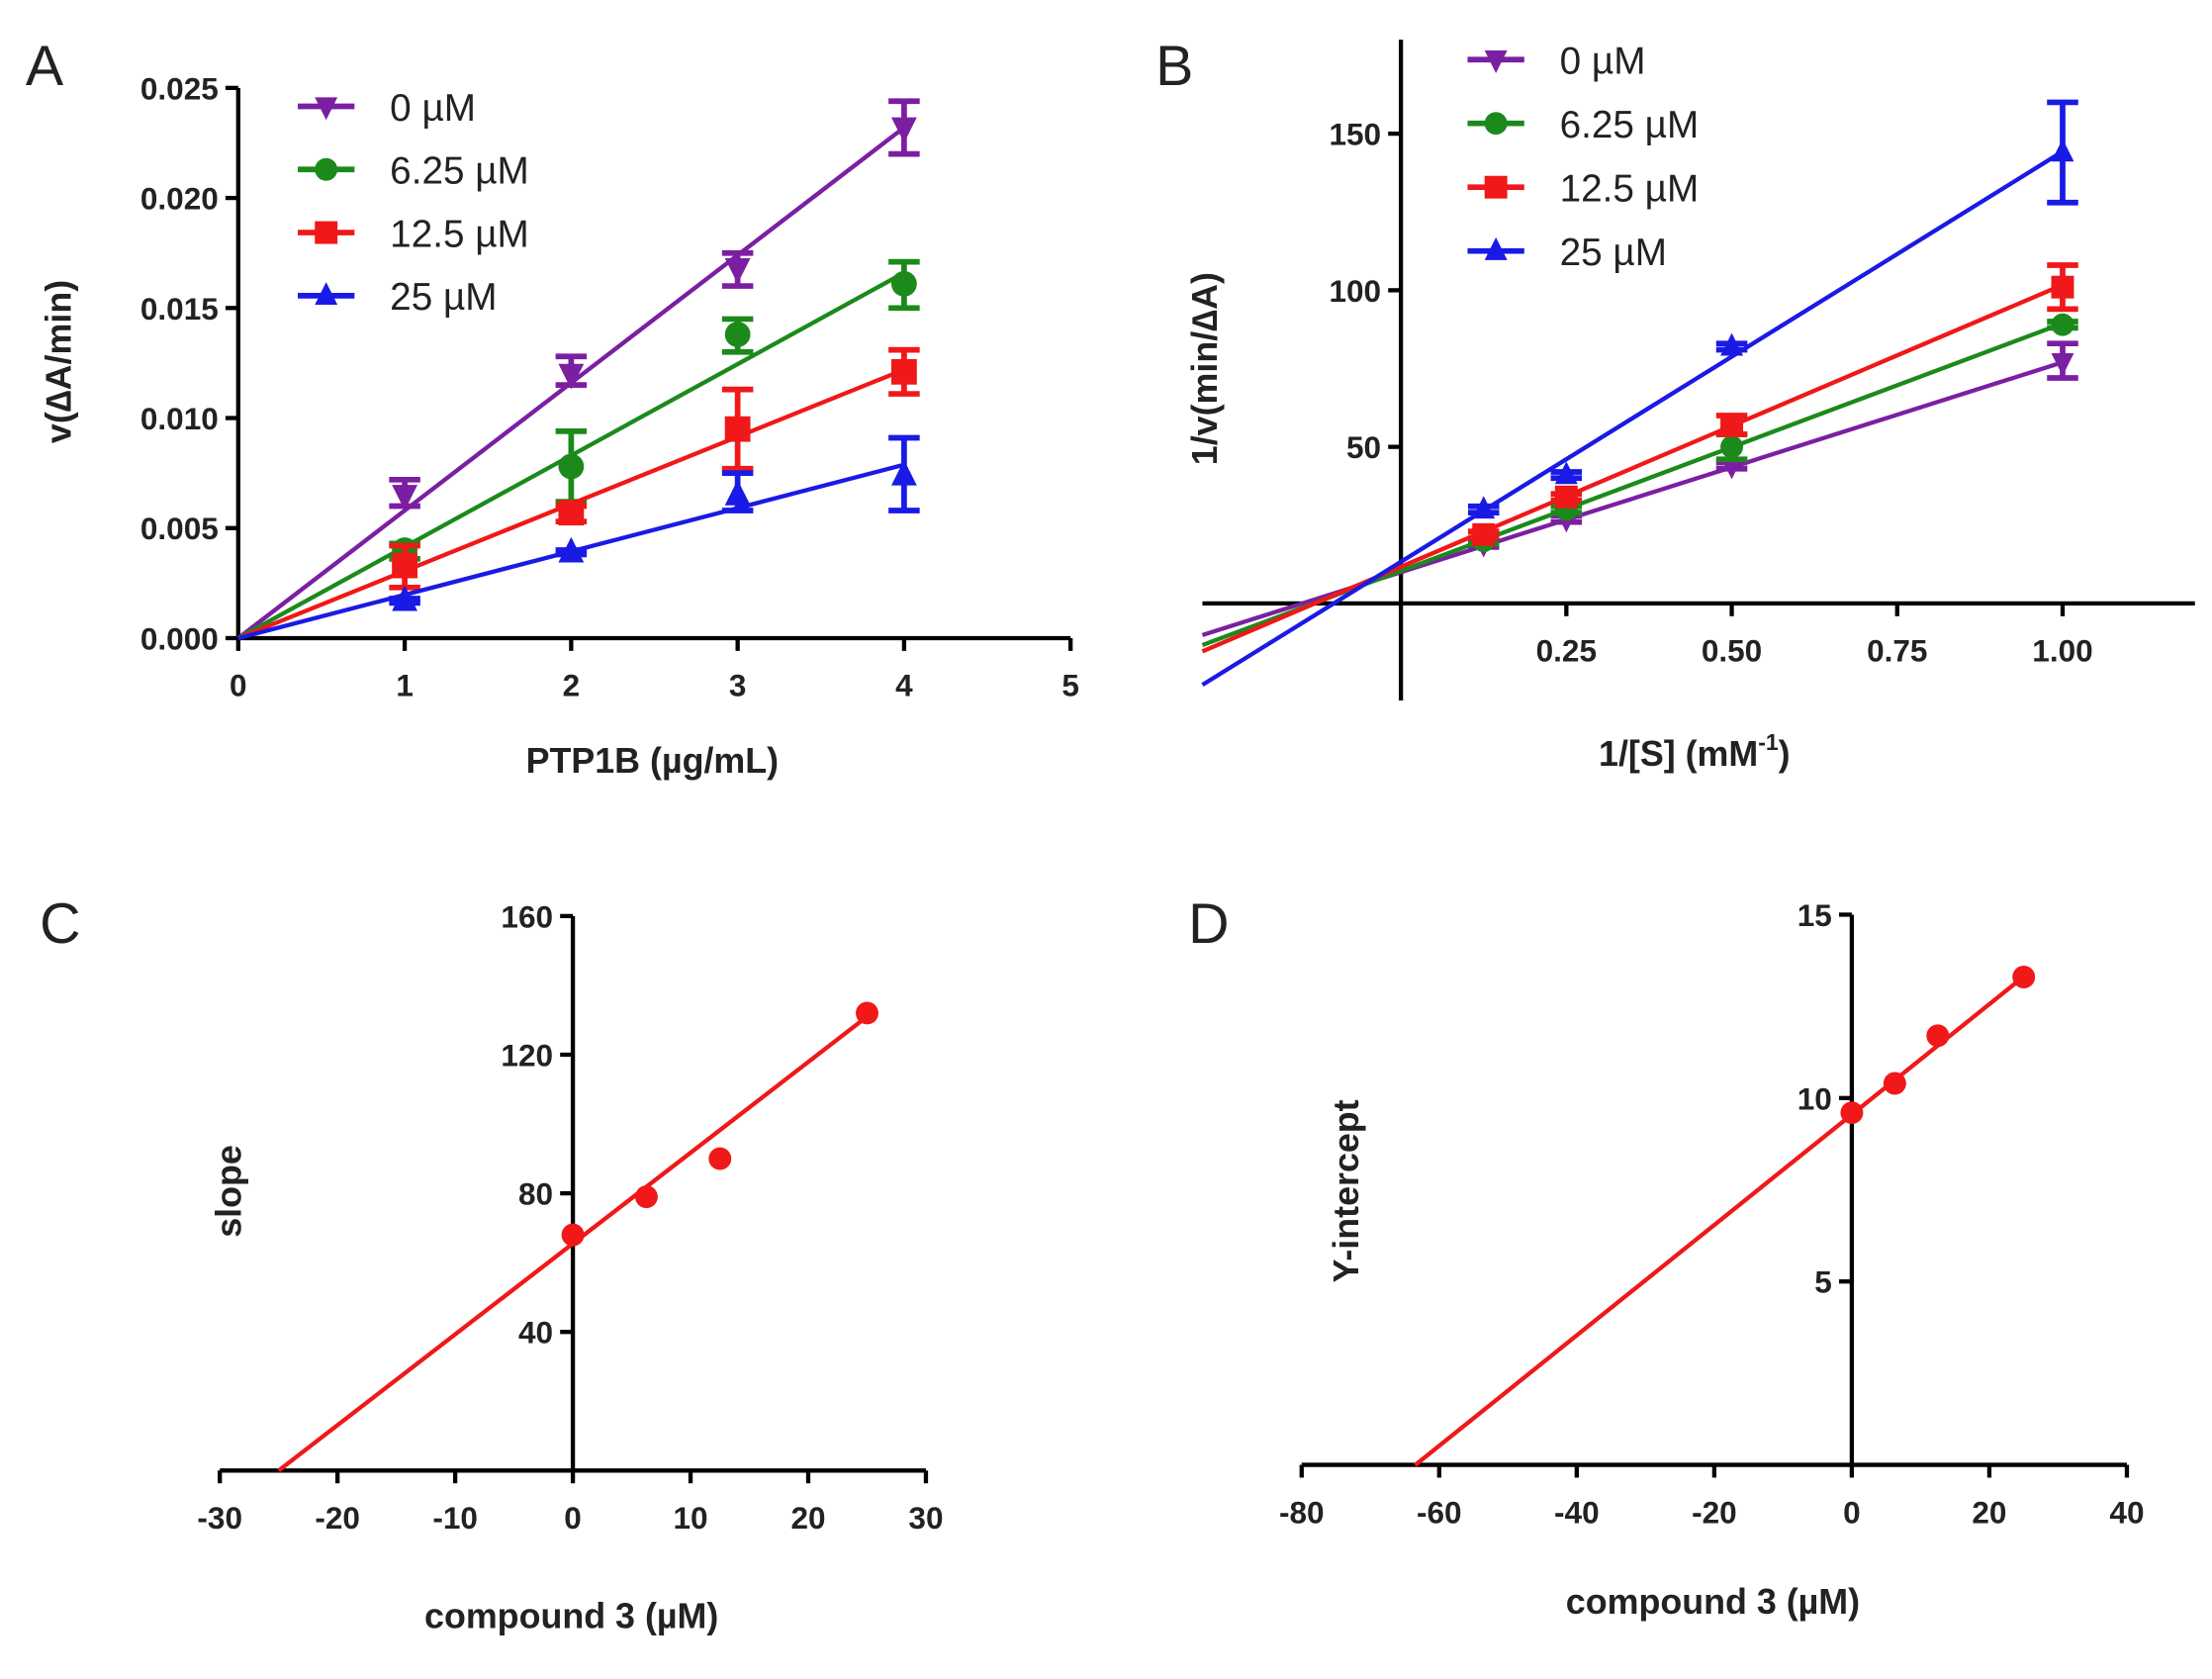  I want to click on y-tick-label: 40, so click(535, 1333).